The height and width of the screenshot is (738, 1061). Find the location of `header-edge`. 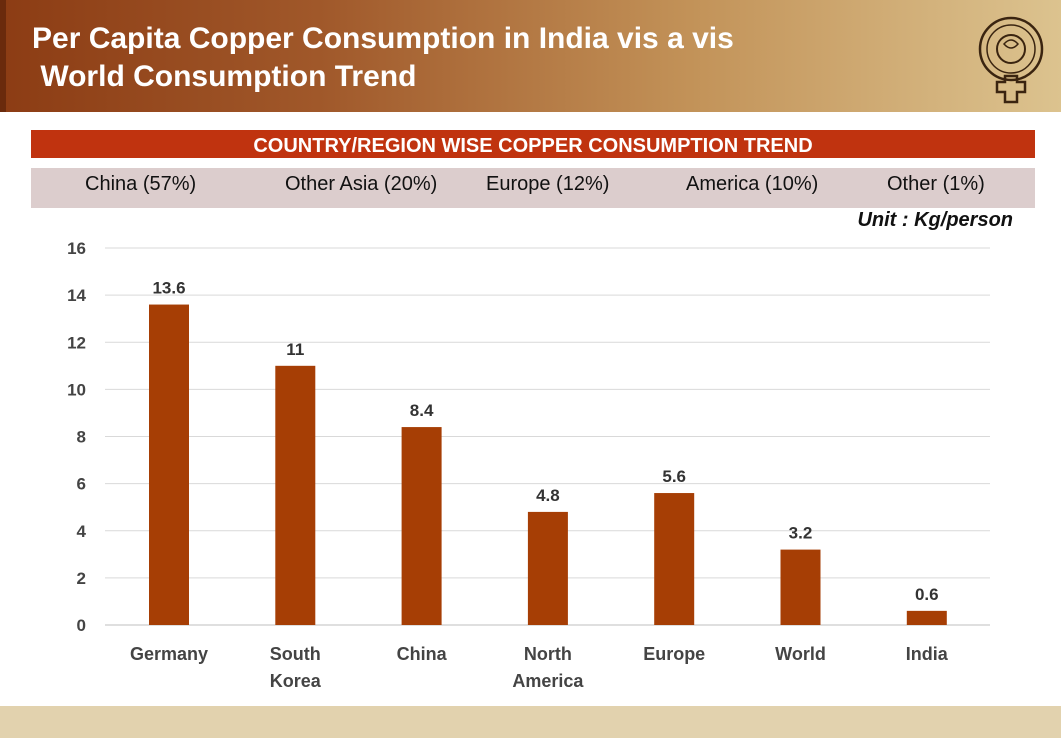

header-edge is located at coordinates (3, 56).